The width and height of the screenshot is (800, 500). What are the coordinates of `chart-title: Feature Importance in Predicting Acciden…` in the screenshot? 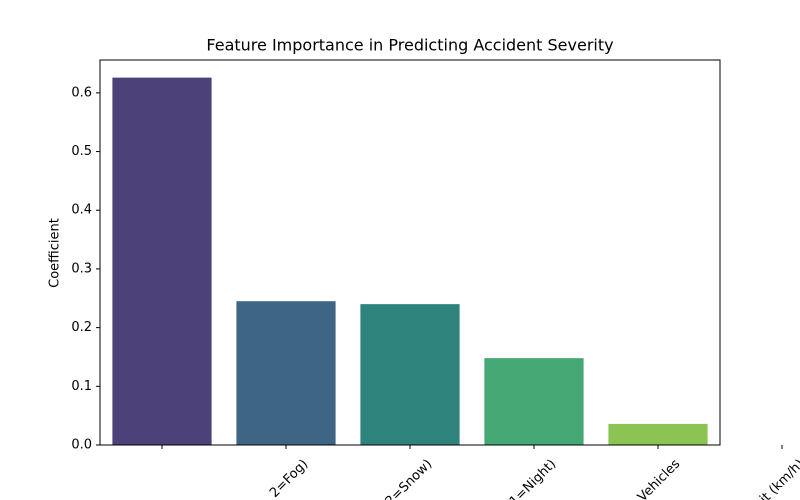 It's located at (409, 45).